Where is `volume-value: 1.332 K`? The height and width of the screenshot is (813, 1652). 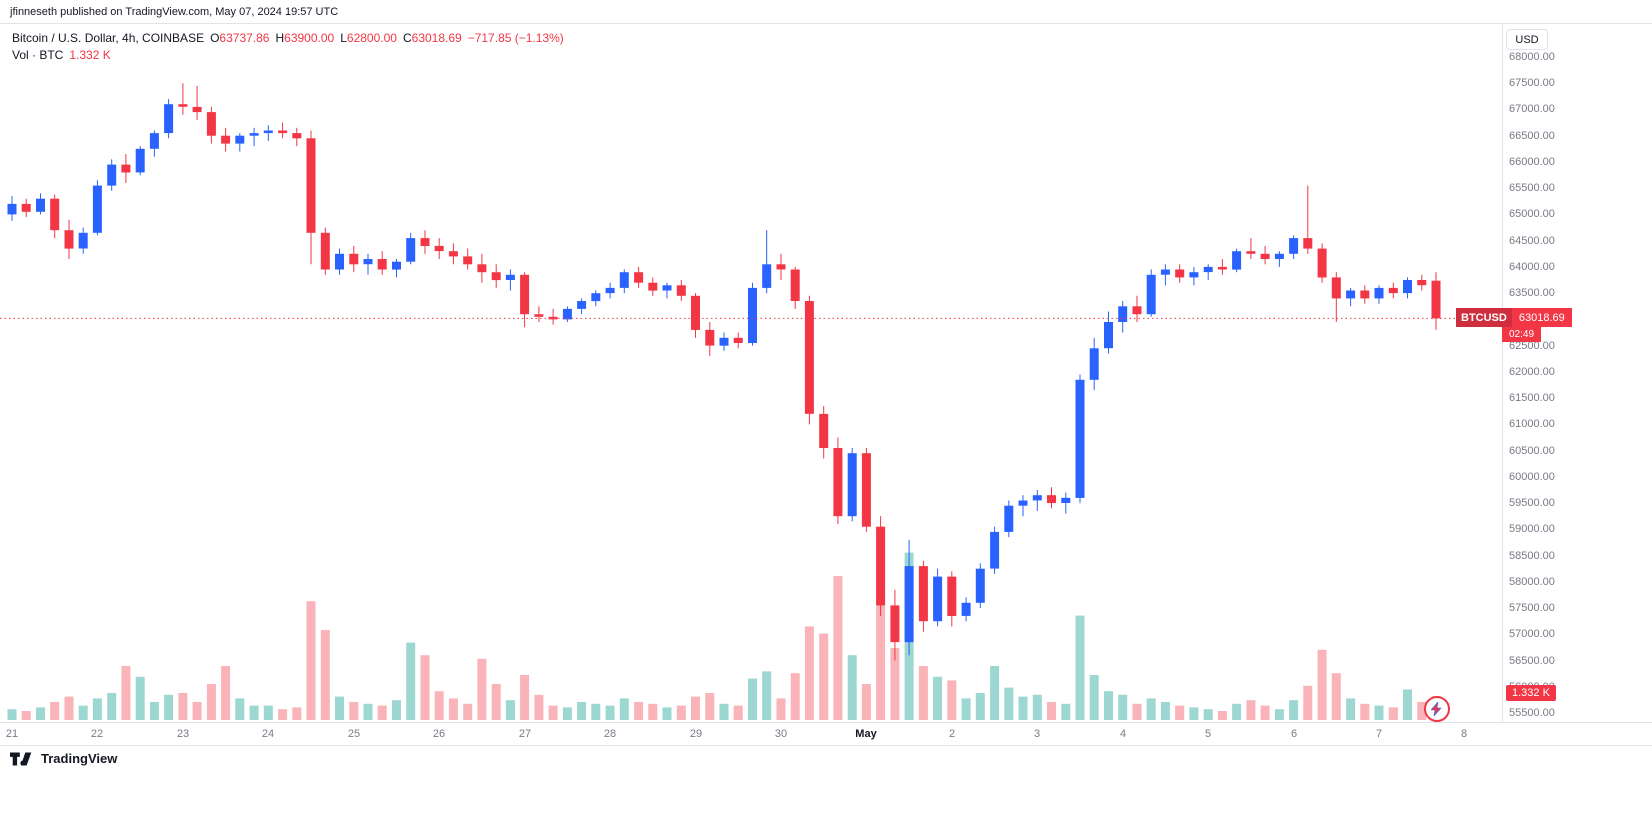 volume-value: 1.332 K is located at coordinates (90, 54).